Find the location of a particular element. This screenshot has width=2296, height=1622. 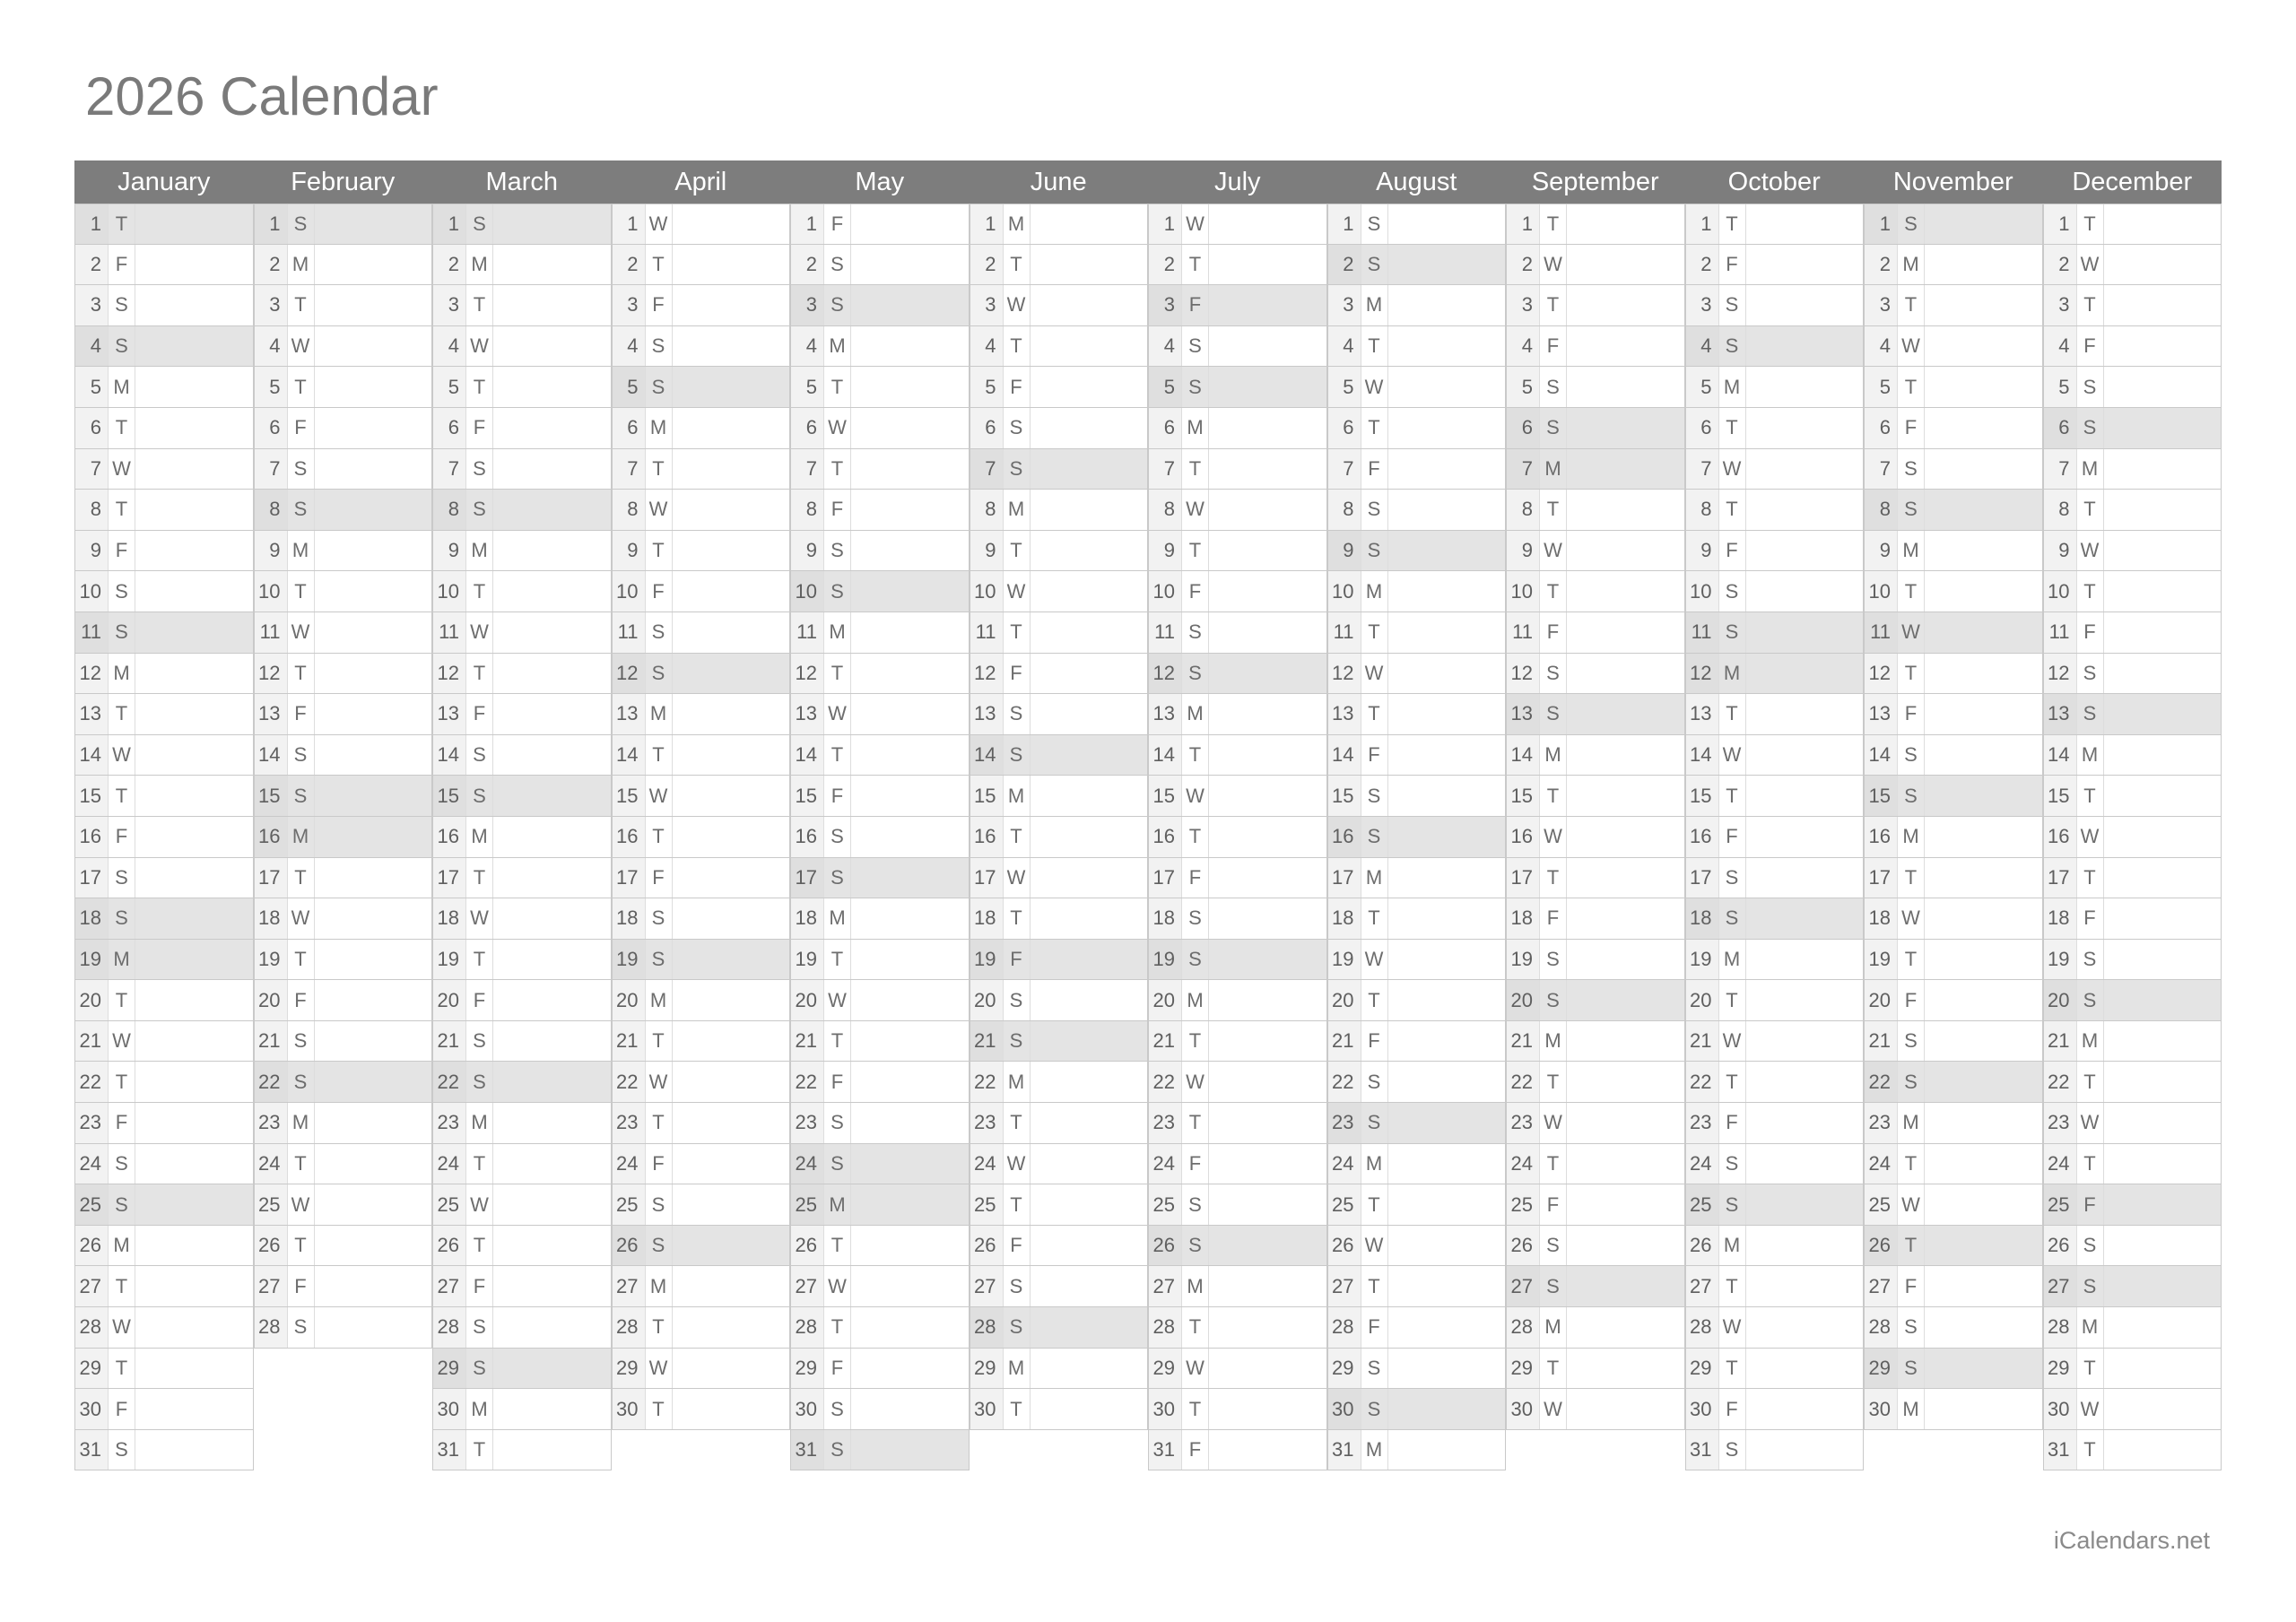

day-row: 29 F is located at coordinates (880, 1369).